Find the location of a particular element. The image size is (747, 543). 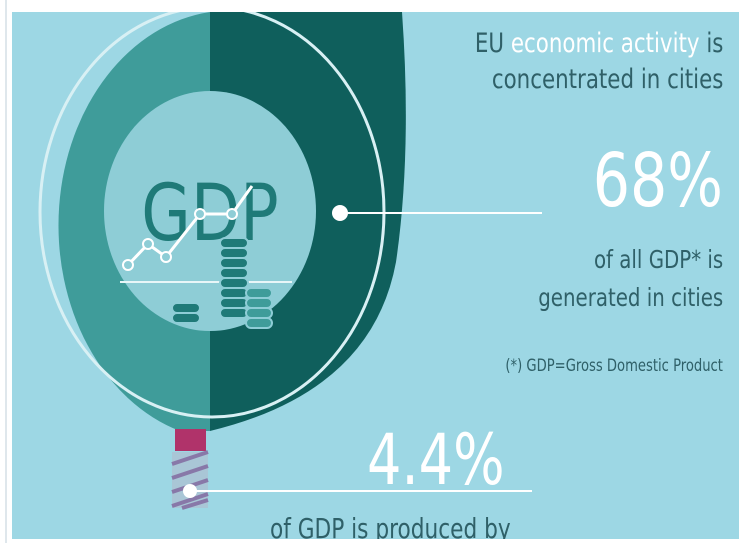

stat-main-caption-line-1: of all GDP* is is located at coordinates (658, 259).